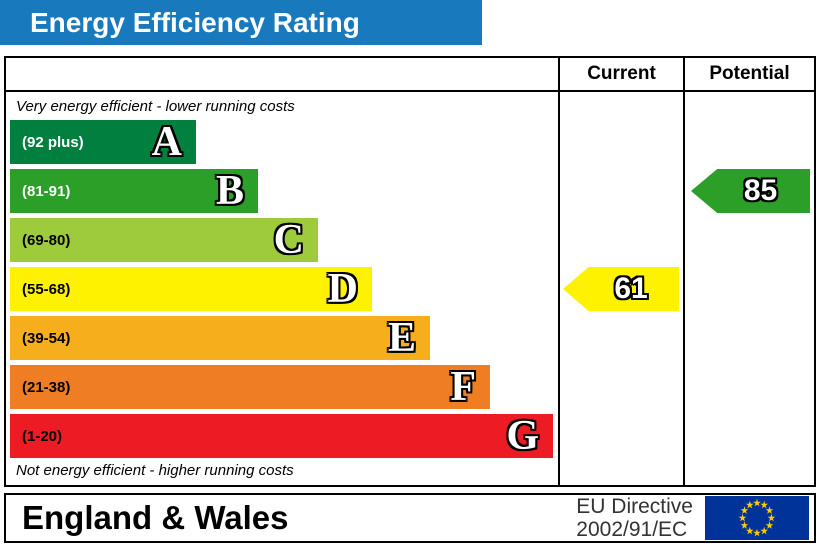 The height and width of the screenshot is (547, 820). I want to click on potential-rating-arrow: 85, so click(750, 191).